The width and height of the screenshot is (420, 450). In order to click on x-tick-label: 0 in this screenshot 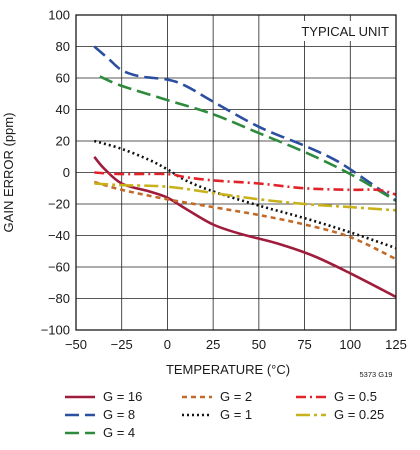, I will do `click(167, 344)`.